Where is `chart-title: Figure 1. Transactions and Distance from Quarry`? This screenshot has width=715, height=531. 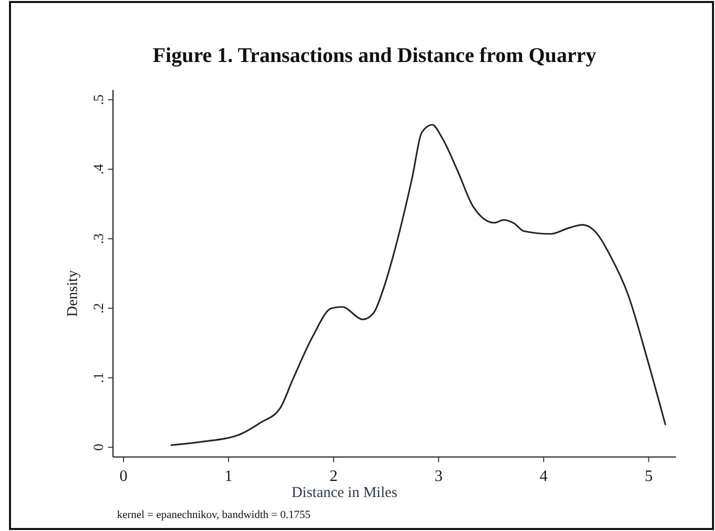 chart-title: Figure 1. Transactions and Distance from Quarry is located at coordinates (374, 55).